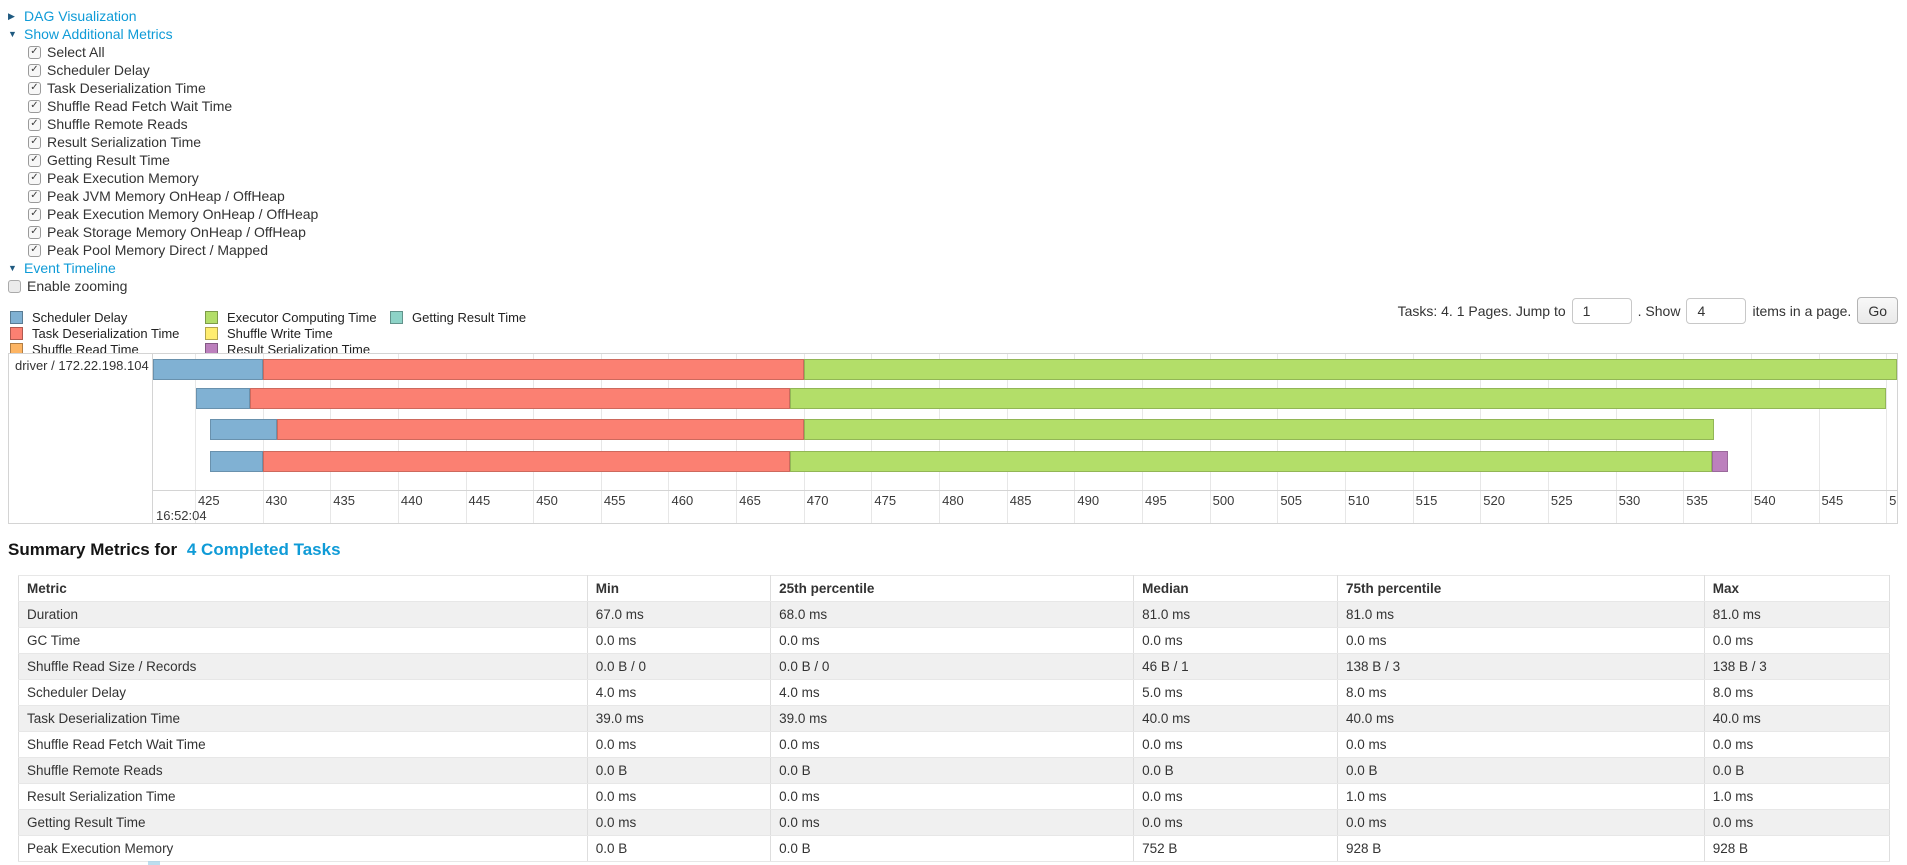  I want to click on metric-item-label: Peak Execution Memory OnHeap / OffHeap, so click(183, 214).